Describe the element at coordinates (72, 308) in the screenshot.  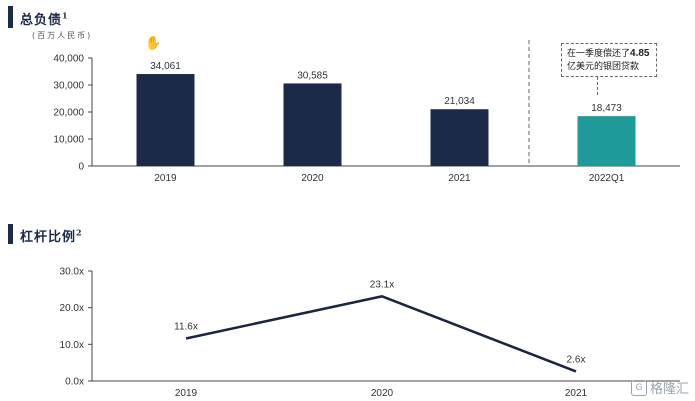
I see `y-tick-label: 20.0x` at that location.